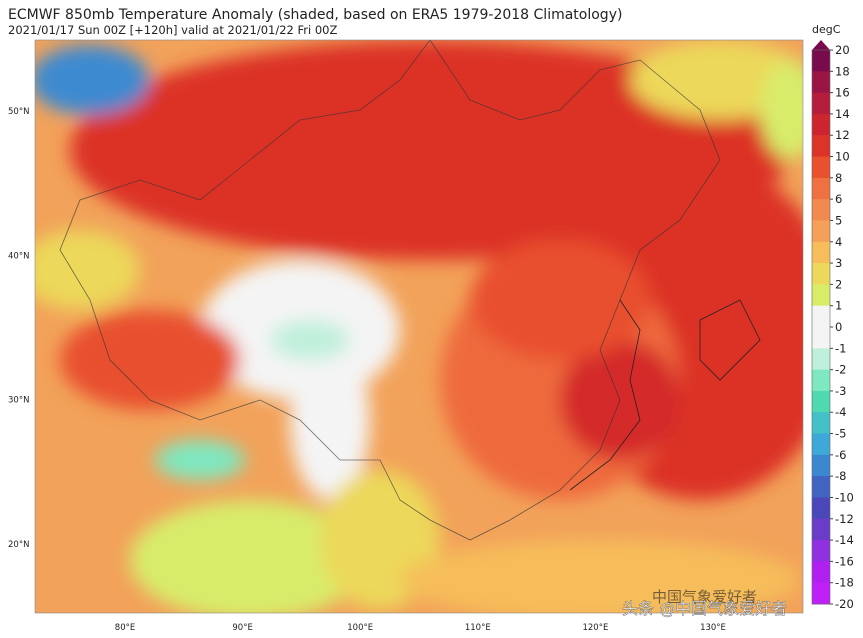 The height and width of the screenshot is (638, 863). What do you see at coordinates (838, 263) in the screenshot?
I see `colorbar-label: 3` at bounding box center [838, 263].